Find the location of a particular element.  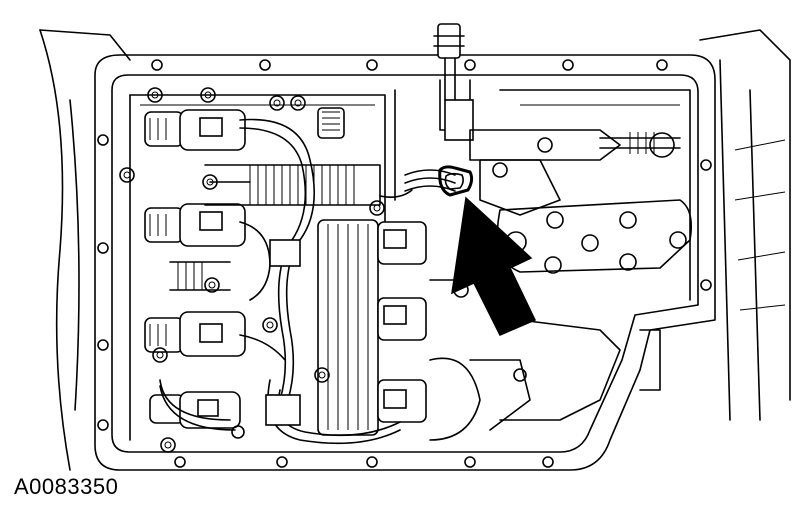

vent-tube is located at coordinates (449, 62).